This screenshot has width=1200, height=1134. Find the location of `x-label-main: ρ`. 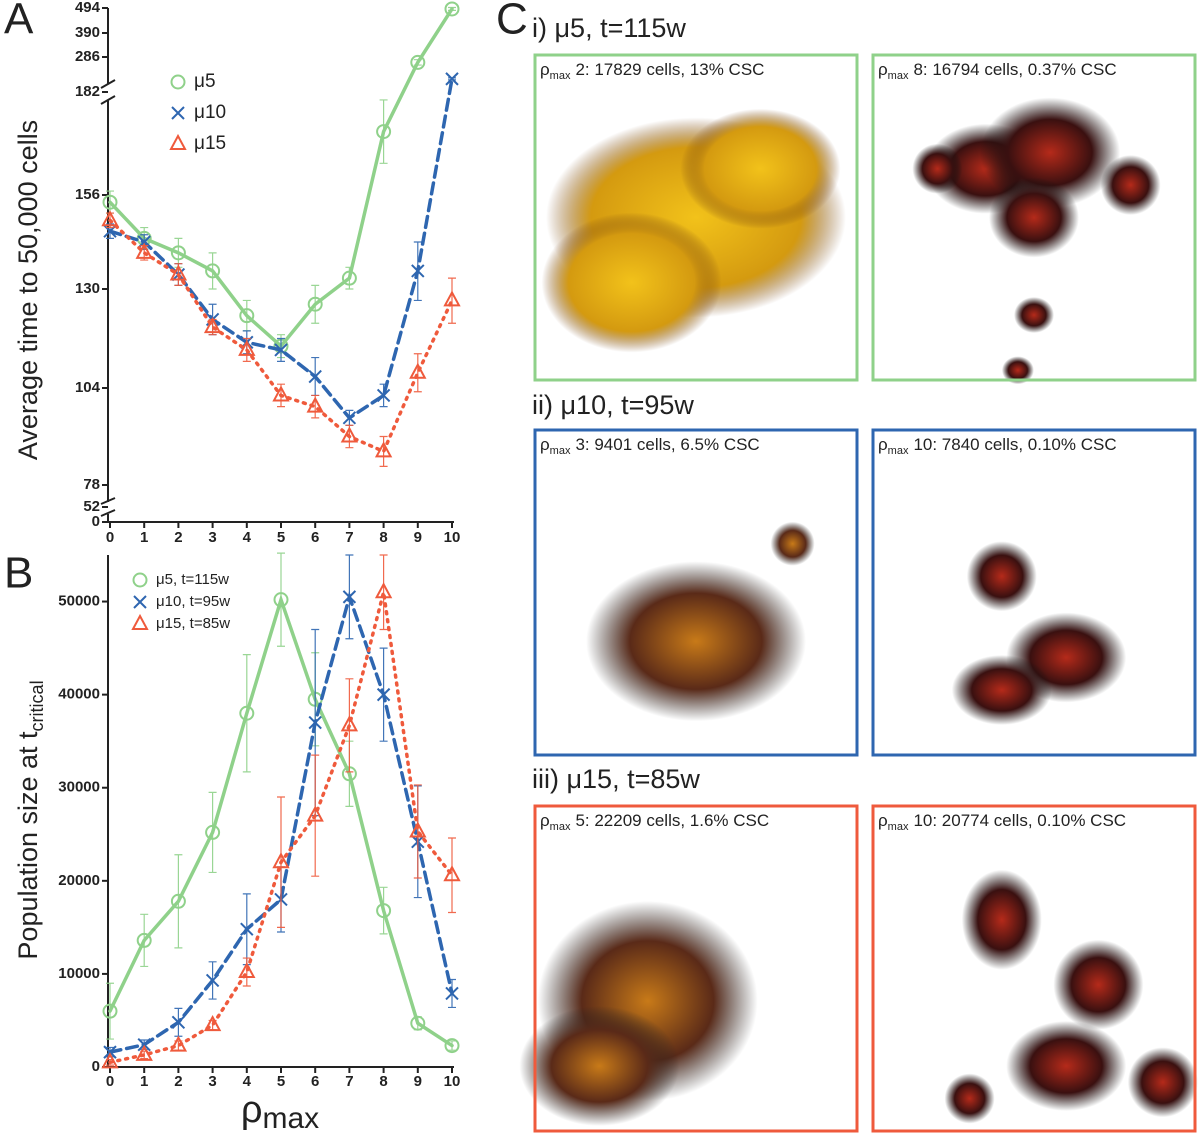

x-label-main: ρ is located at coordinates (252, 1110).